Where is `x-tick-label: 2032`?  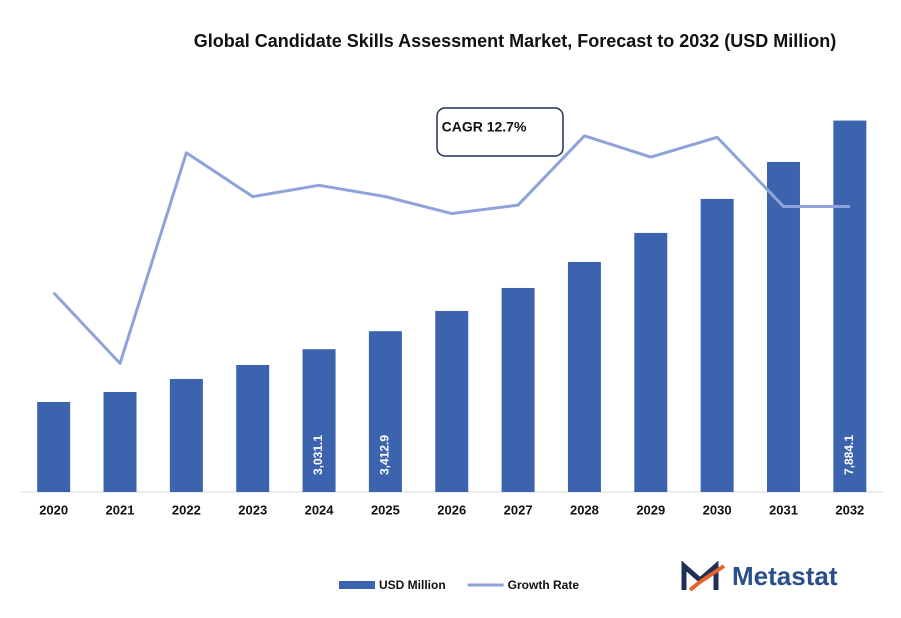
x-tick-label: 2032 is located at coordinates (849, 509).